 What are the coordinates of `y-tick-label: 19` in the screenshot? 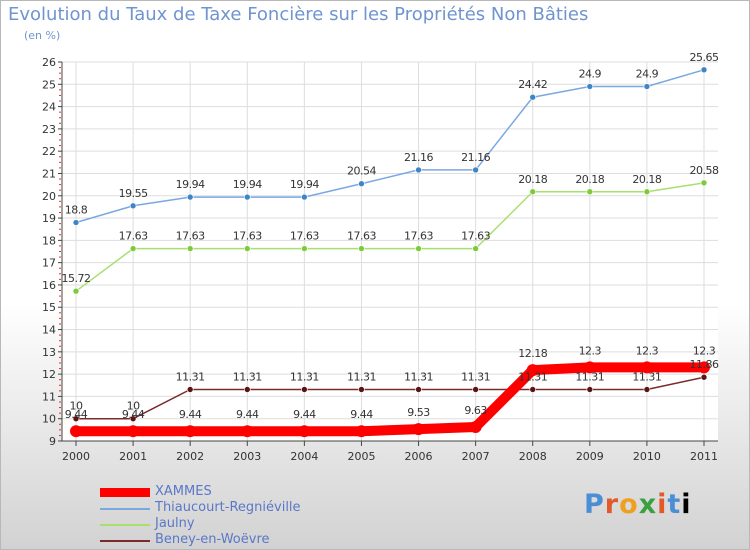 It's located at (49, 218).